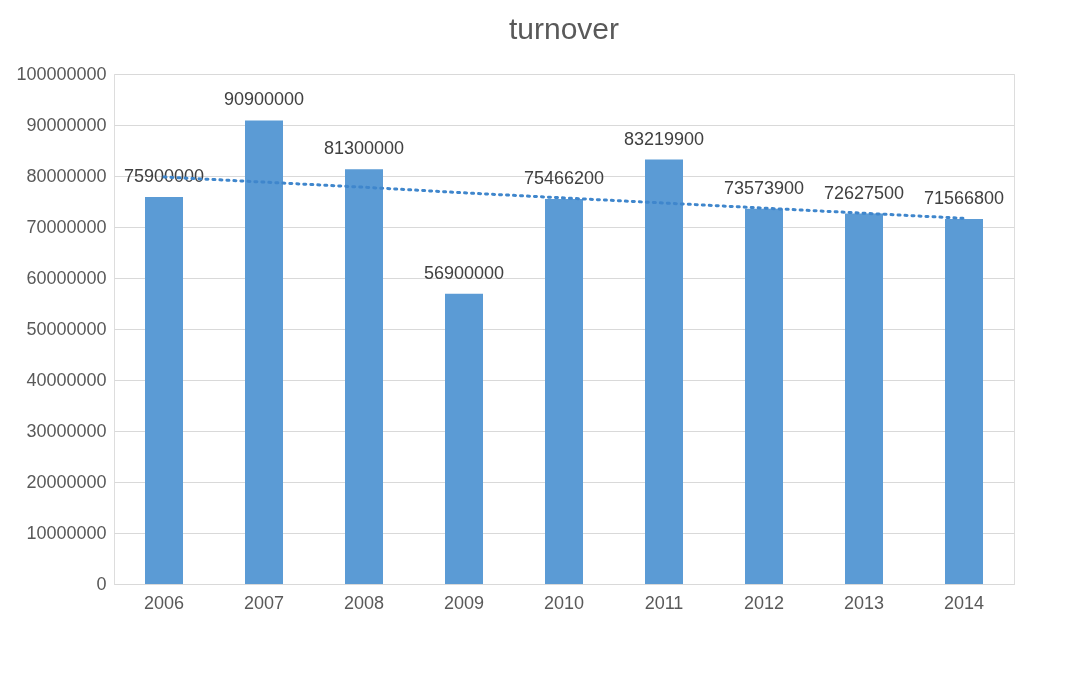 The height and width of the screenshot is (673, 1090). Describe the element at coordinates (664, 602) in the screenshot. I see `x-tick-label: 2011` at that location.